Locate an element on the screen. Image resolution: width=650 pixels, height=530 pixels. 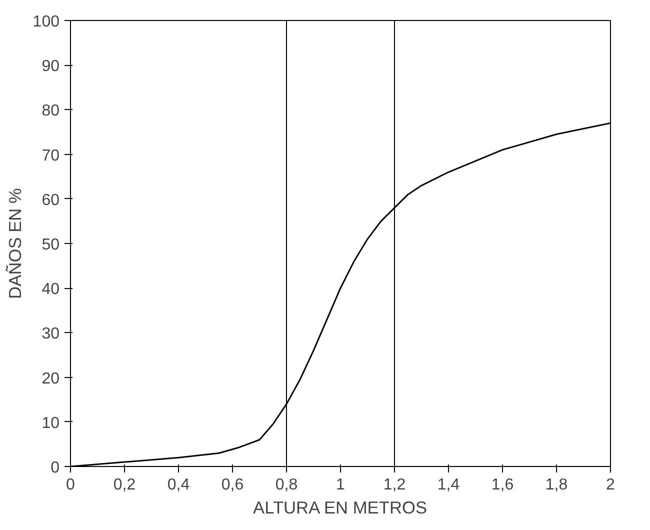
y-tick-label: 0 is located at coordinates (55, 468).